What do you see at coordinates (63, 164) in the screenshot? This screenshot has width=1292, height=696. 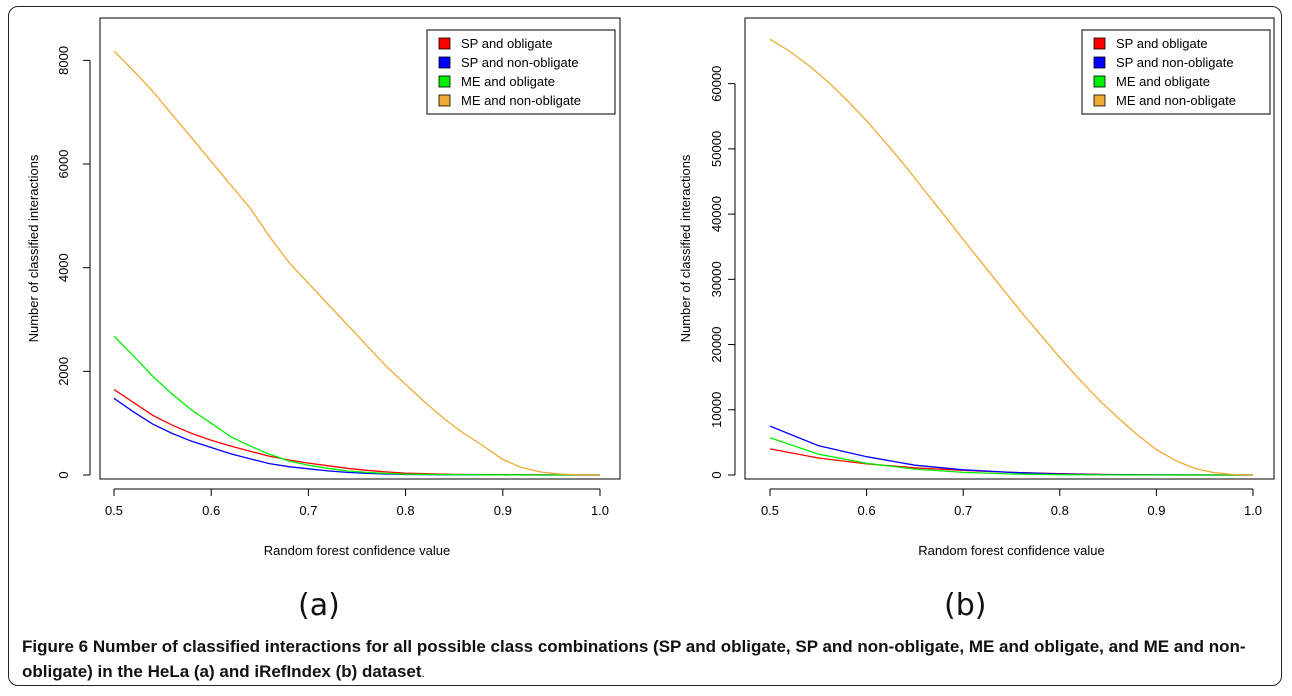 I see `y-tick-label: 6000` at bounding box center [63, 164].